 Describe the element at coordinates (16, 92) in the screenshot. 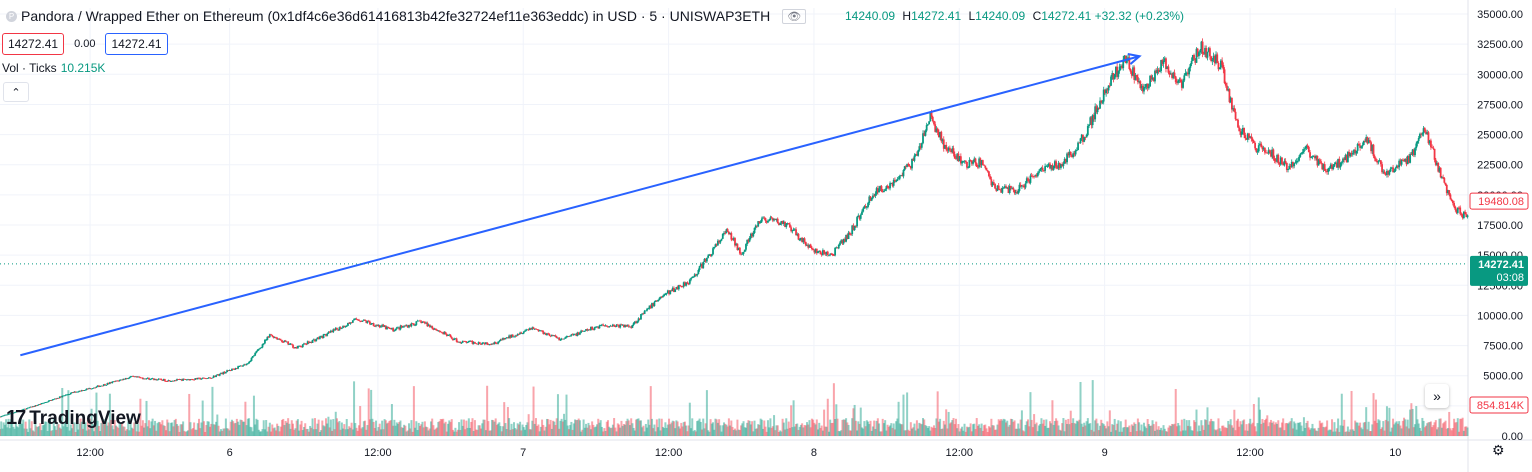

I see `chevron-up-icon: ⌃` at that location.